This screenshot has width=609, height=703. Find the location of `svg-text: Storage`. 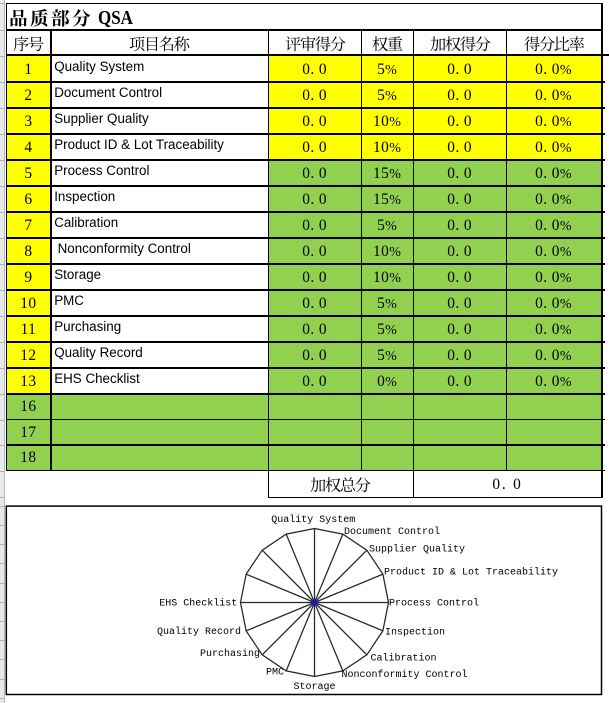

svg-text: Storage is located at coordinates (315, 687).